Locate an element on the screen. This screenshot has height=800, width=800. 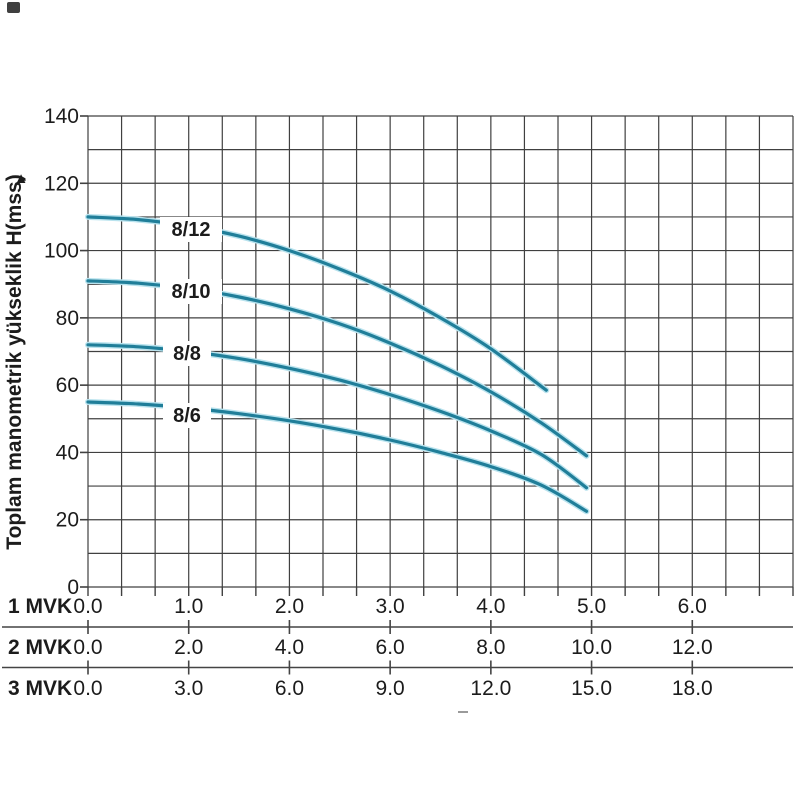
y-tick-label: 100 is located at coordinates (61, 251).